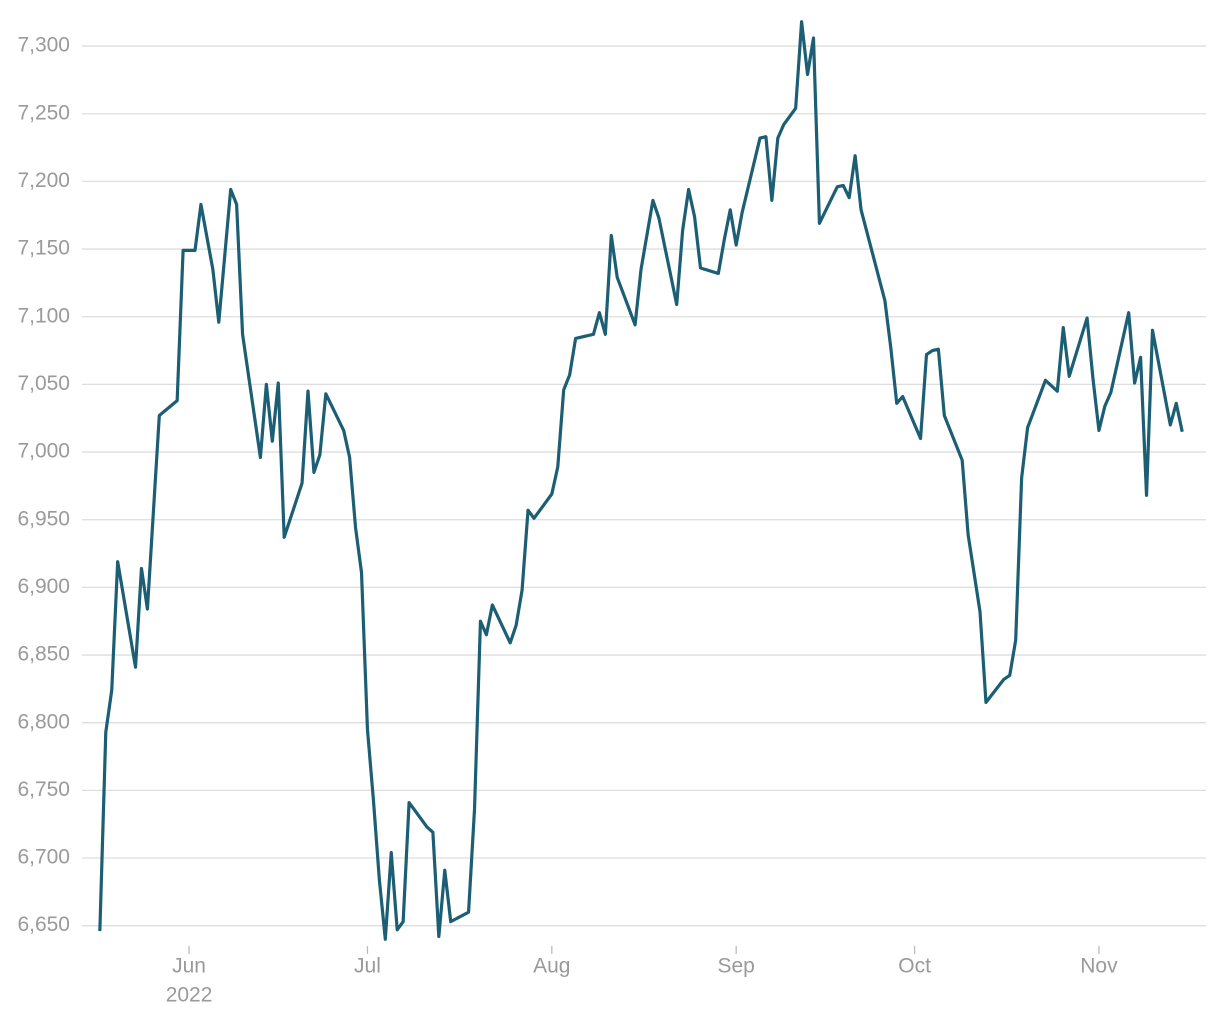 This screenshot has height=1025, width=1220. I want to click on x-tick-label: Aug, so click(551, 966).